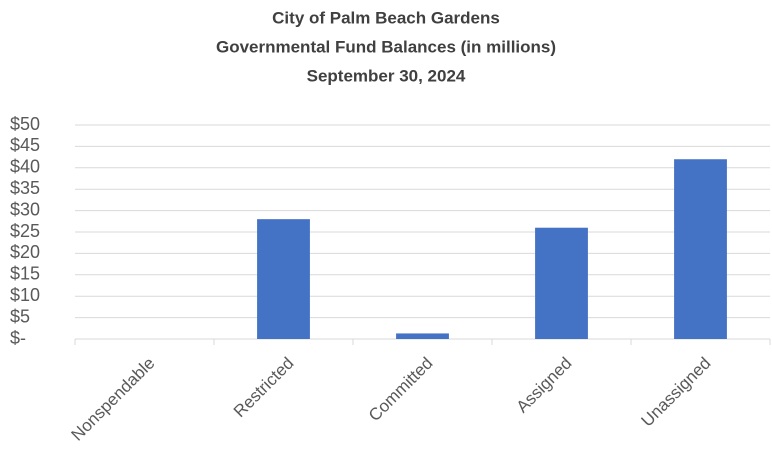 Image resolution: width=772 pixels, height=468 pixels. What do you see at coordinates (25, 209) in the screenshot?
I see `y-tick-label: $30` at bounding box center [25, 209].